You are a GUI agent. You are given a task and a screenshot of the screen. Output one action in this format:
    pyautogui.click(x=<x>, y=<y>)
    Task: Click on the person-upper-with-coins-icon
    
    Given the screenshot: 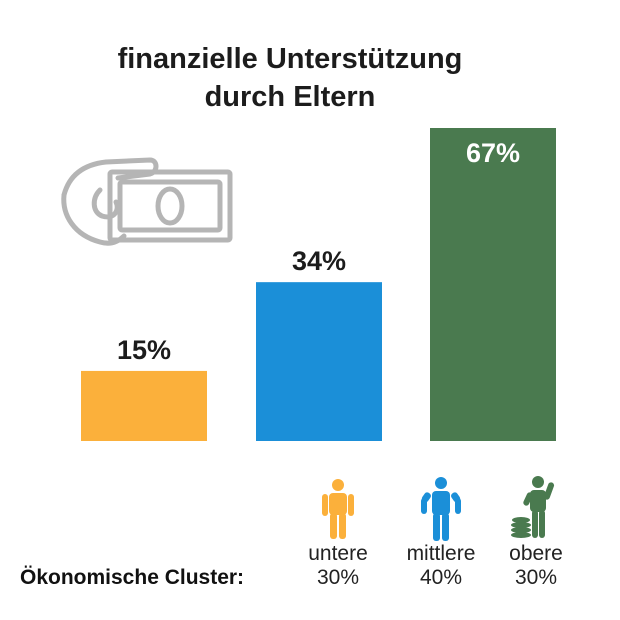 What is the action you would take?
    pyautogui.click(x=533, y=507)
    